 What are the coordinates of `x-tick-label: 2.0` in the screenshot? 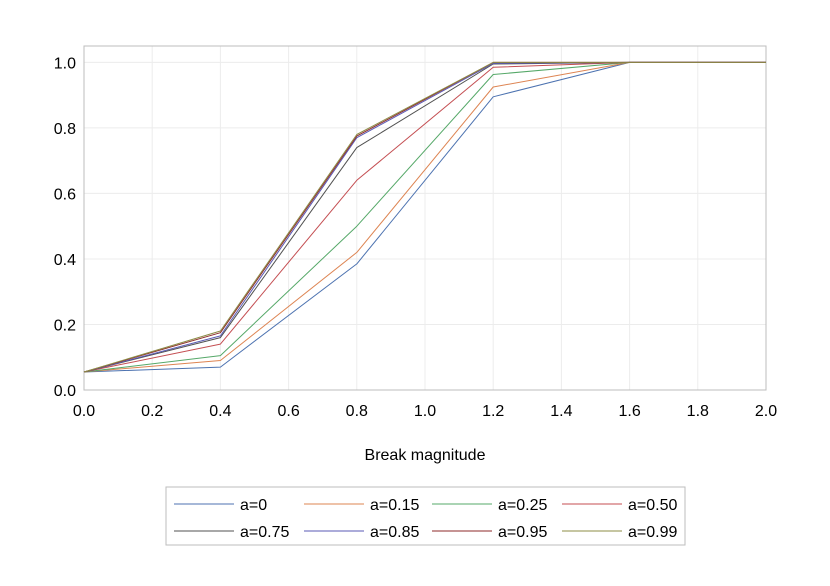 It's located at (766, 411).